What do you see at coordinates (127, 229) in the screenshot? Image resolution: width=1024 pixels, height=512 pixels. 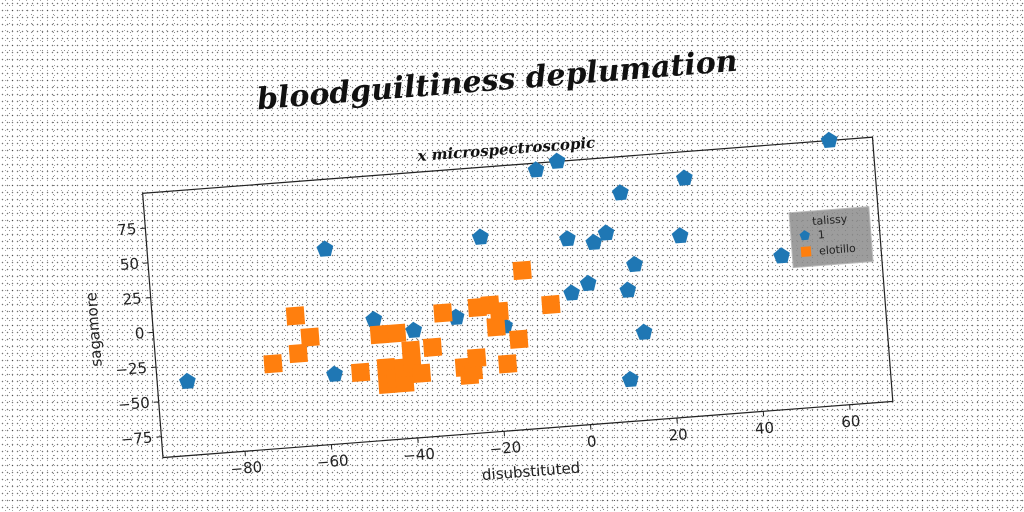 I see `y-tick-label: 75` at bounding box center [127, 229].